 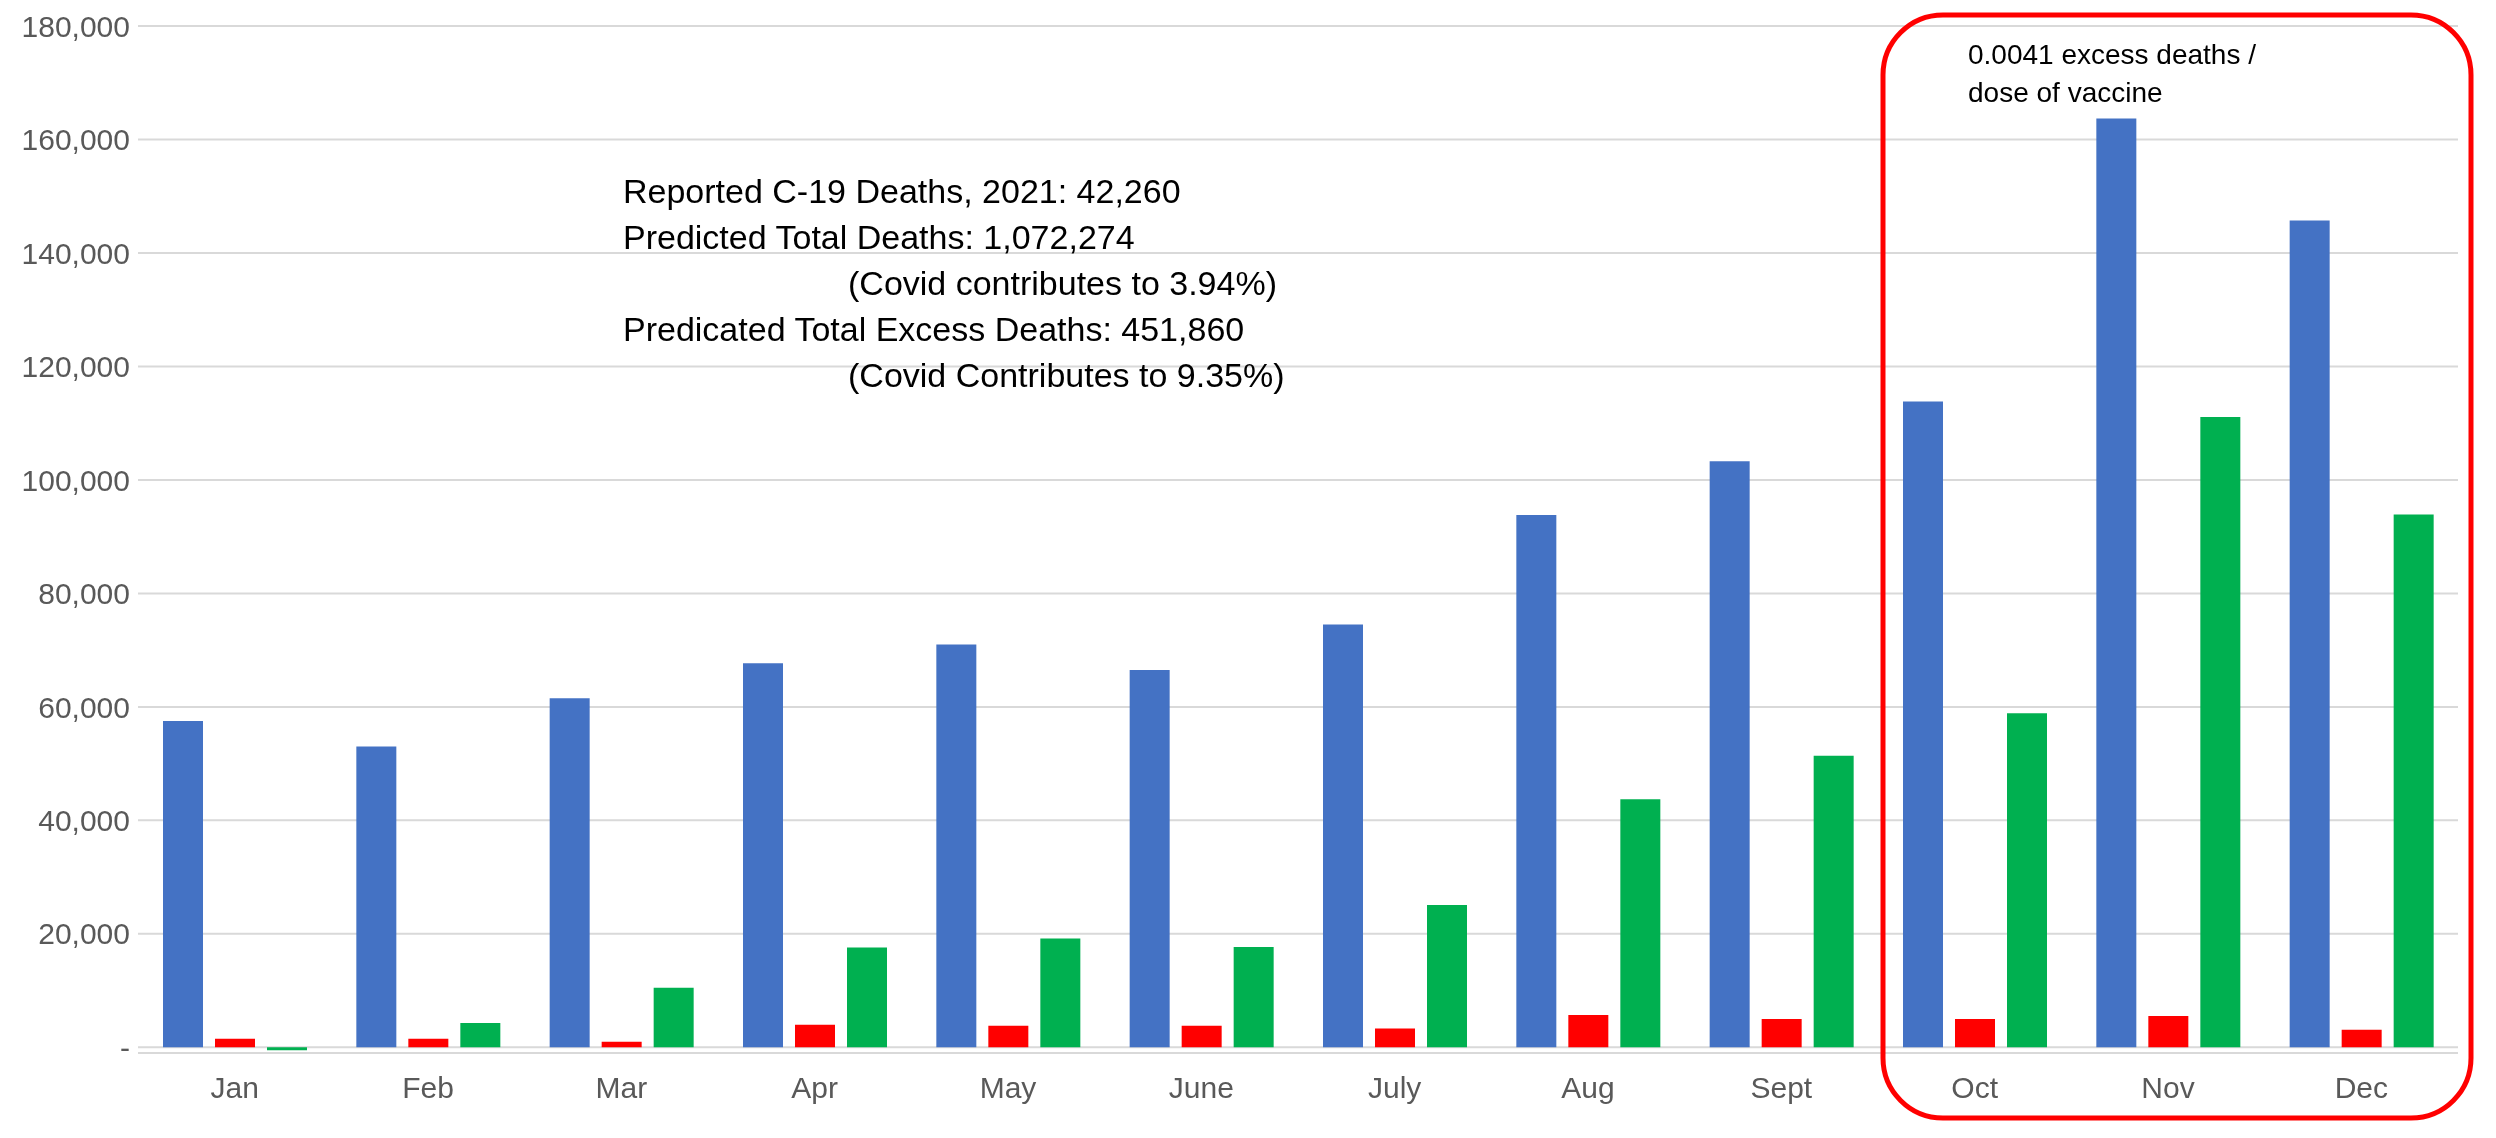 I want to click on y-tick-label: 120,000, so click(x=75, y=367).